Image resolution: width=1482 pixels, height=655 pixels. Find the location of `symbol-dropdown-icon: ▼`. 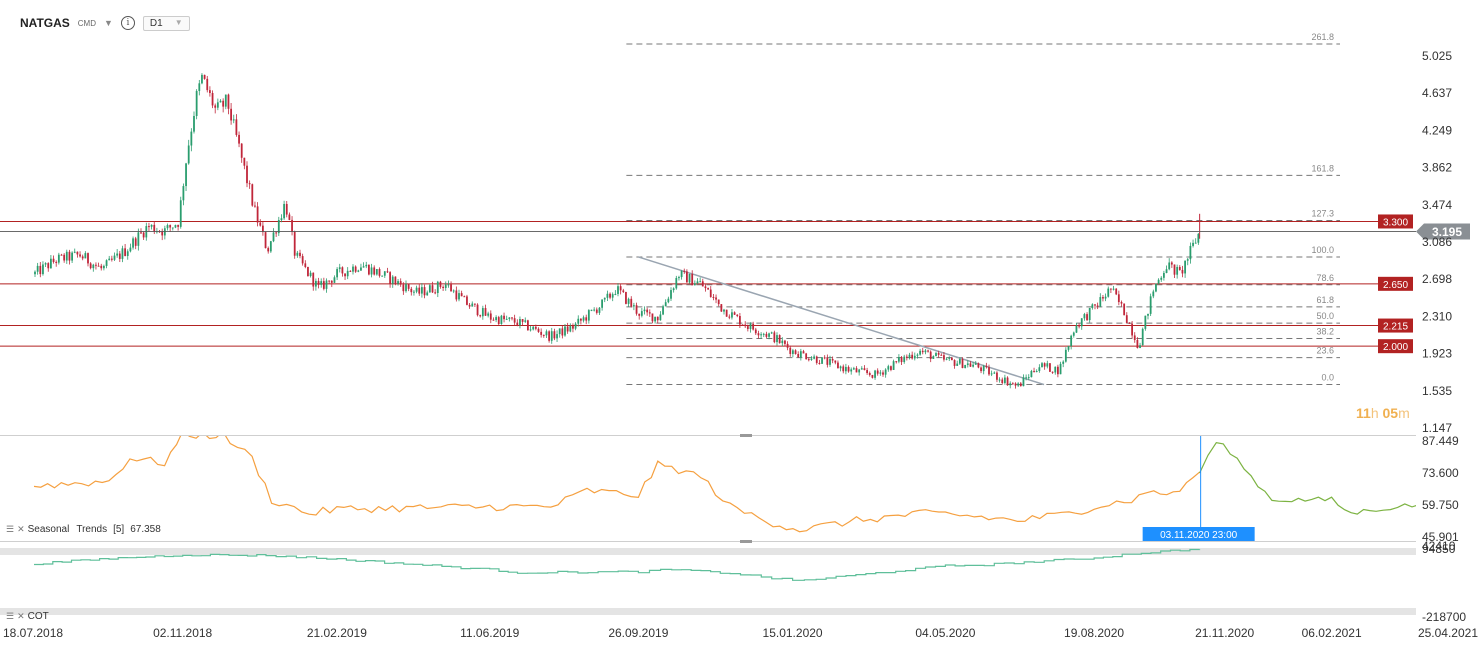

symbol-dropdown-icon: ▼ is located at coordinates (108, 23).